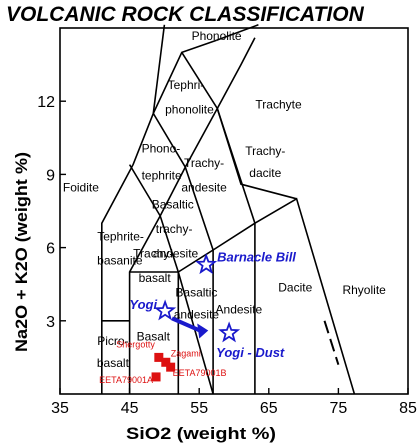  I want to click on y-axis-label: Na2O + K2O (weight %), so click(21, 252).